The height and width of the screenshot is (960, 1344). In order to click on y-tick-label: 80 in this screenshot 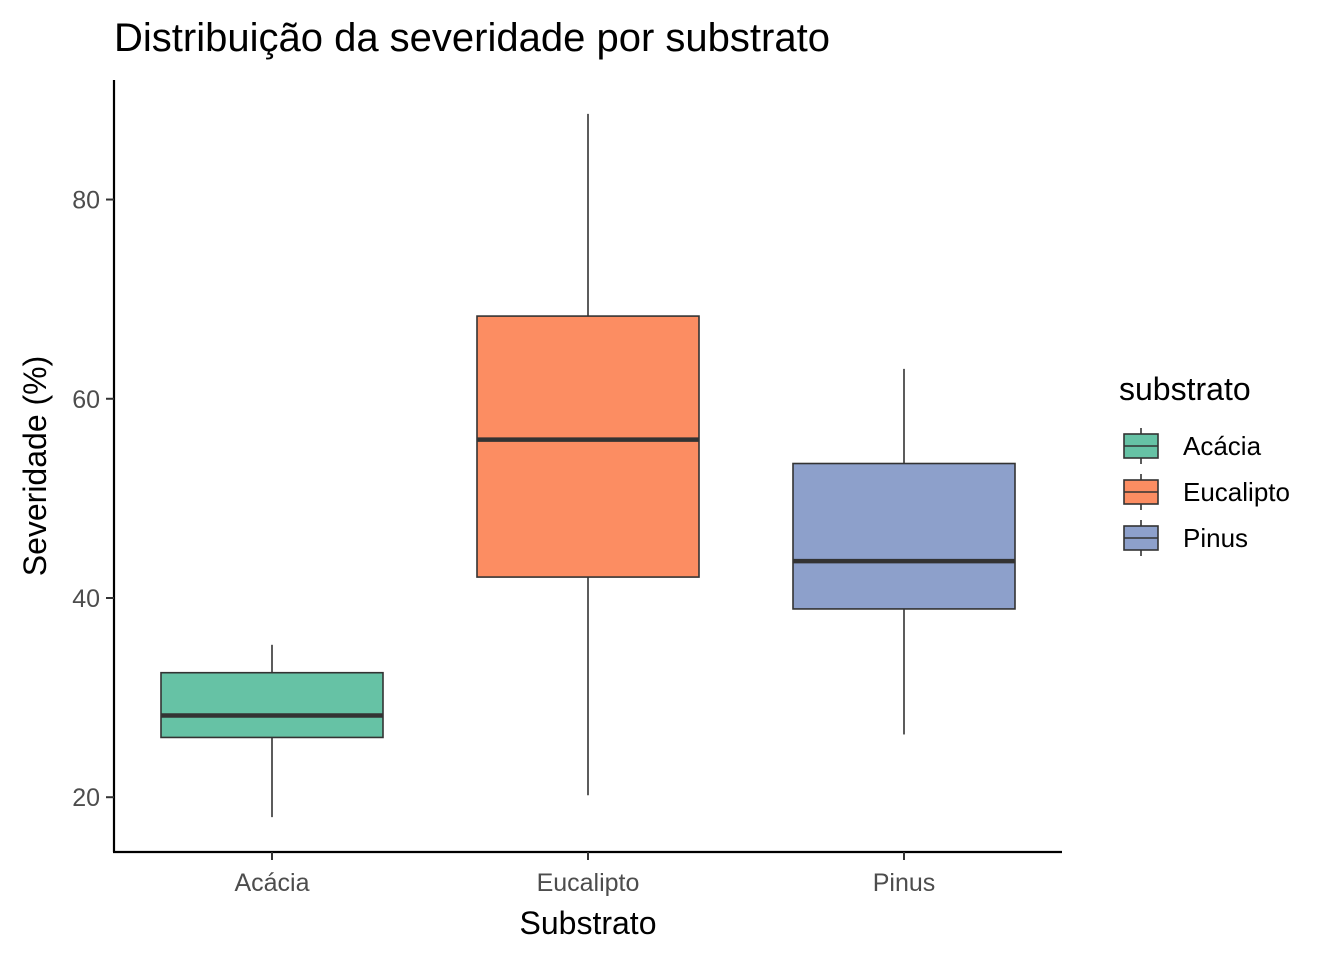, I will do `click(86, 201)`.